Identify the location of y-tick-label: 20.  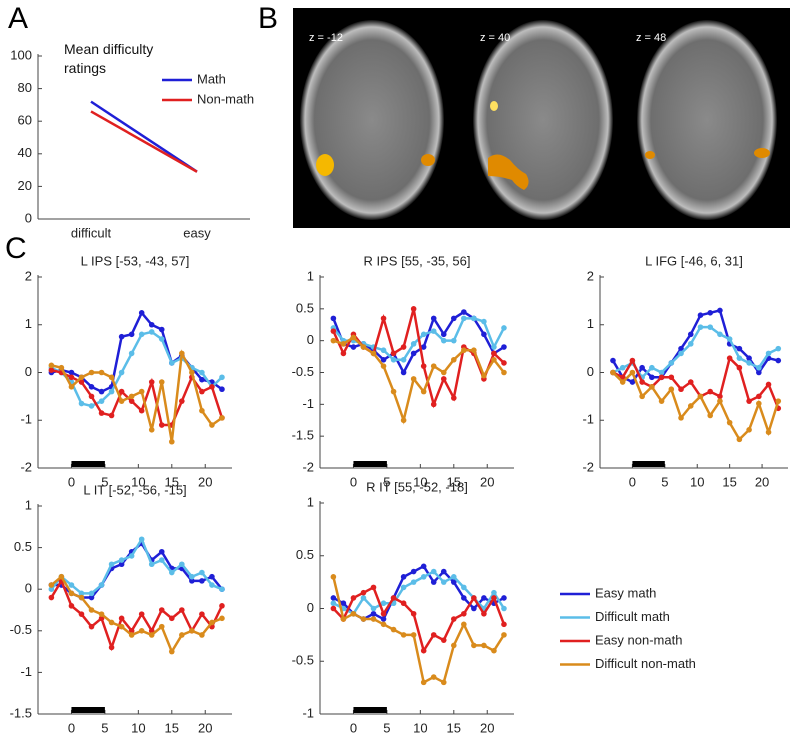
(25, 185).